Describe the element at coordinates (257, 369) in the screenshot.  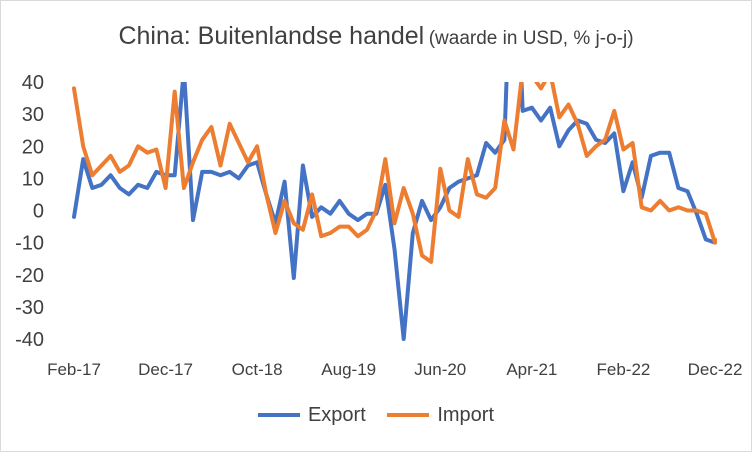
I see `x-tick-label: Oct-18` at that location.